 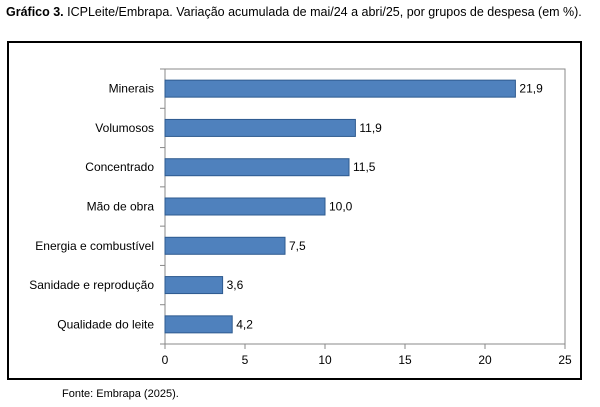 I want to click on x-tick-label: 0, so click(x=165, y=360).